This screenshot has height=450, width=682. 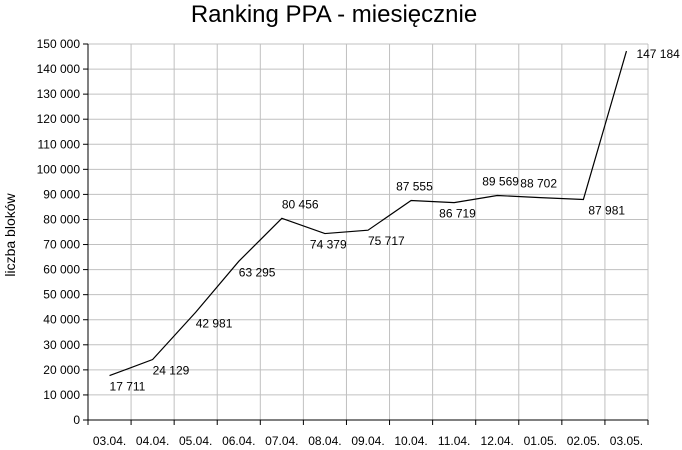 What do you see at coordinates (497, 441) in the screenshot?
I see `x-tick-label: 12.04.` at bounding box center [497, 441].